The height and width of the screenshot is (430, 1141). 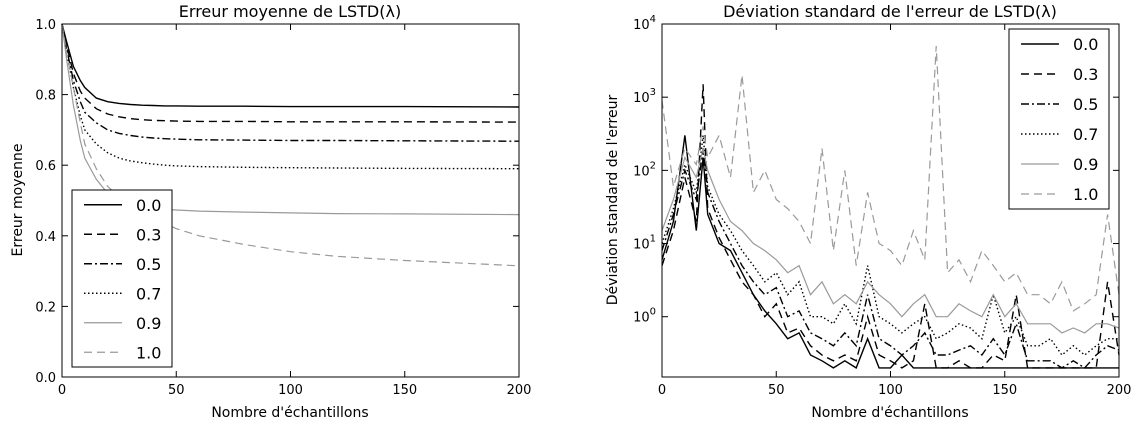 What do you see at coordinates (644, 169) in the screenshot?
I see `right-ytick-label: 10²` at bounding box center [644, 169].